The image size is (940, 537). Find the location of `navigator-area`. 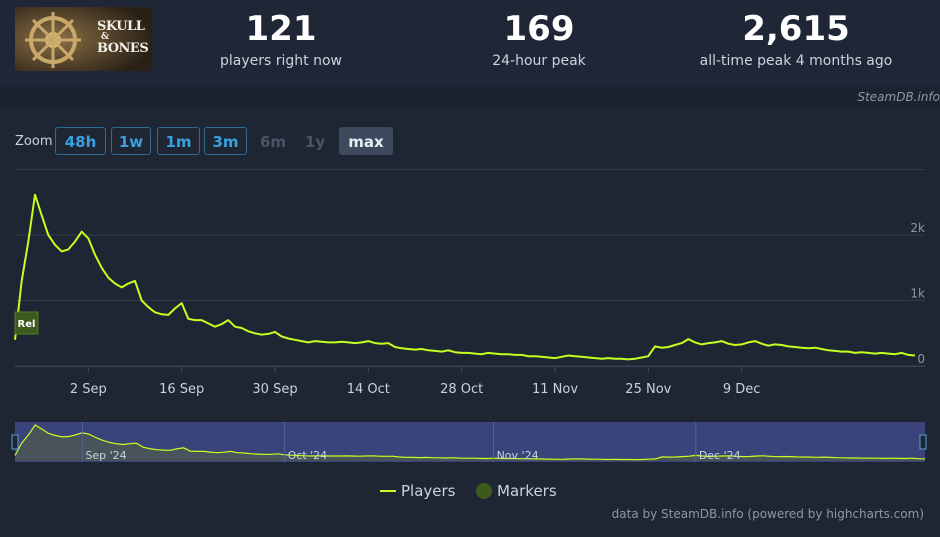

navigator-area is located at coordinates (470, 443).